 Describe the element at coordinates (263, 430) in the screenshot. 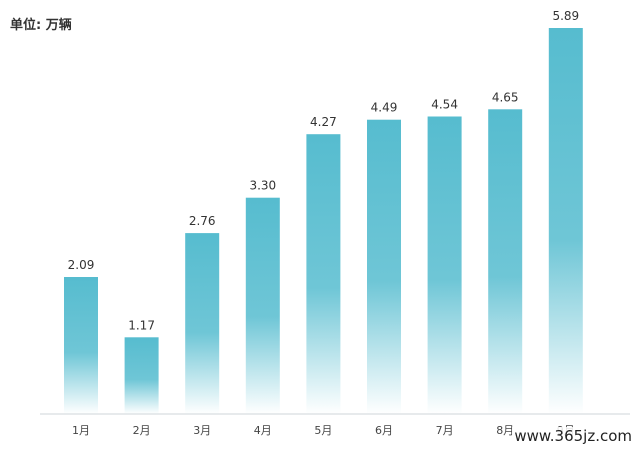

I see `x-tick-label-4: 4月` at that location.